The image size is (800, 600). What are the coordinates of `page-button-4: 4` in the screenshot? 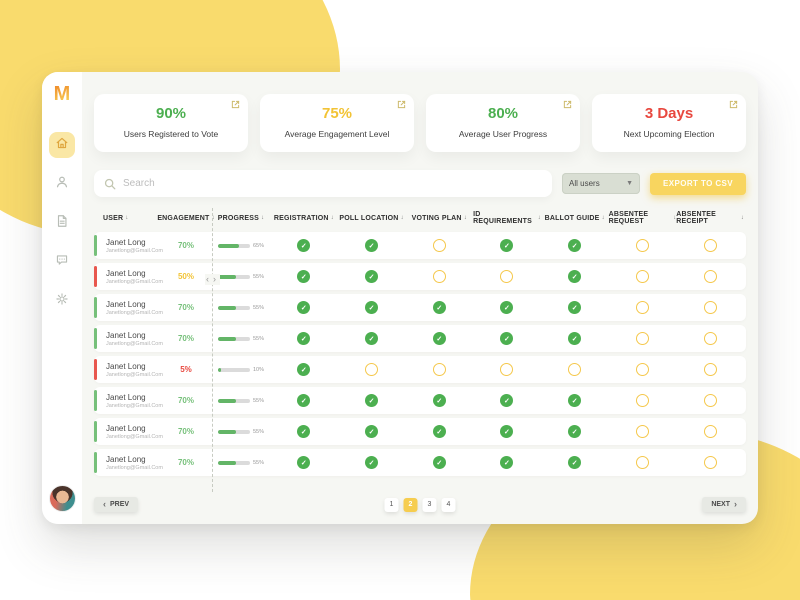 It's located at (448, 504).